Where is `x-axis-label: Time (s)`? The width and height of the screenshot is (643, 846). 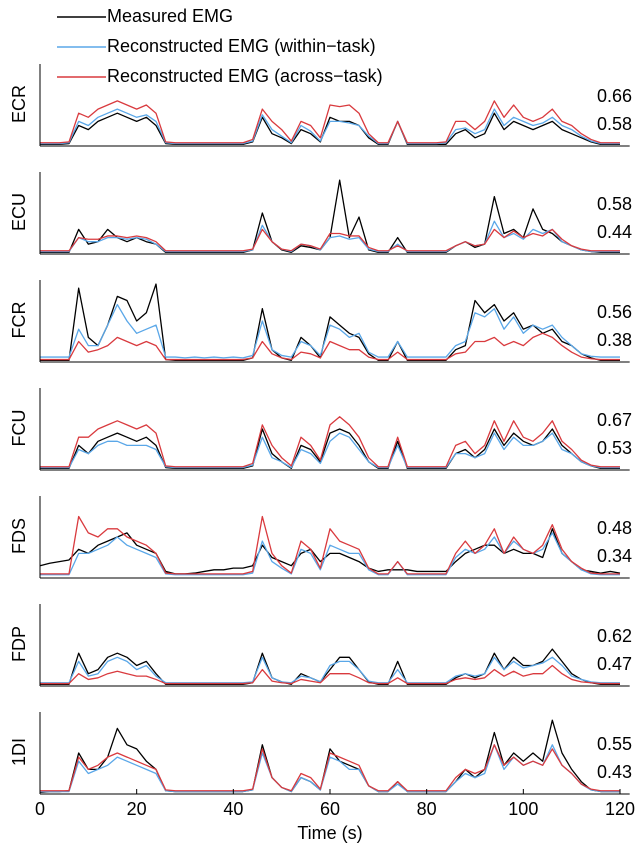 x-axis-label: Time (s) is located at coordinates (329, 833).